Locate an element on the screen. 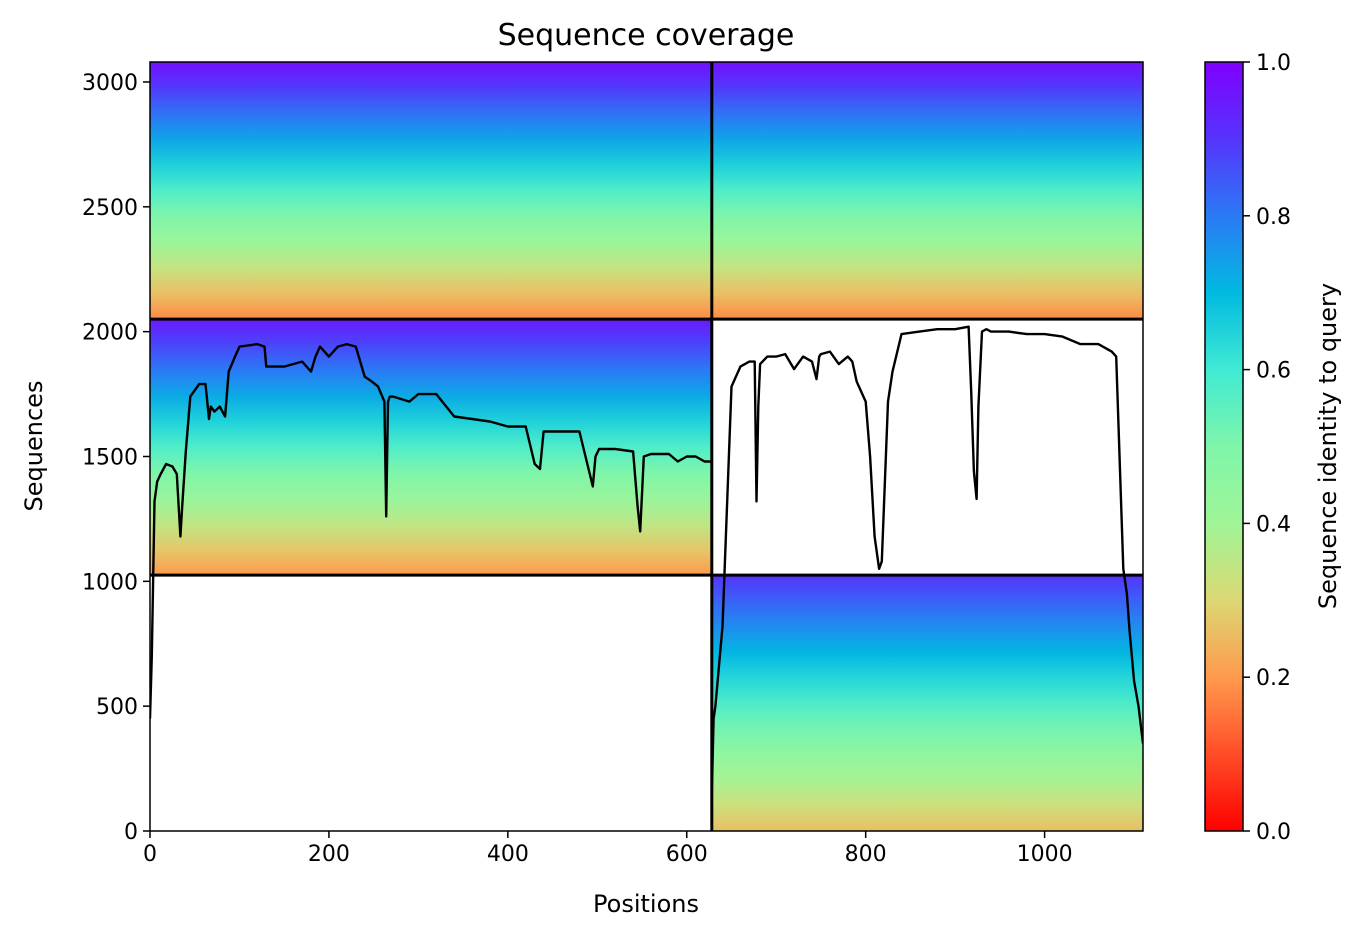  y-tick-label: 2000 is located at coordinates (110, 333).